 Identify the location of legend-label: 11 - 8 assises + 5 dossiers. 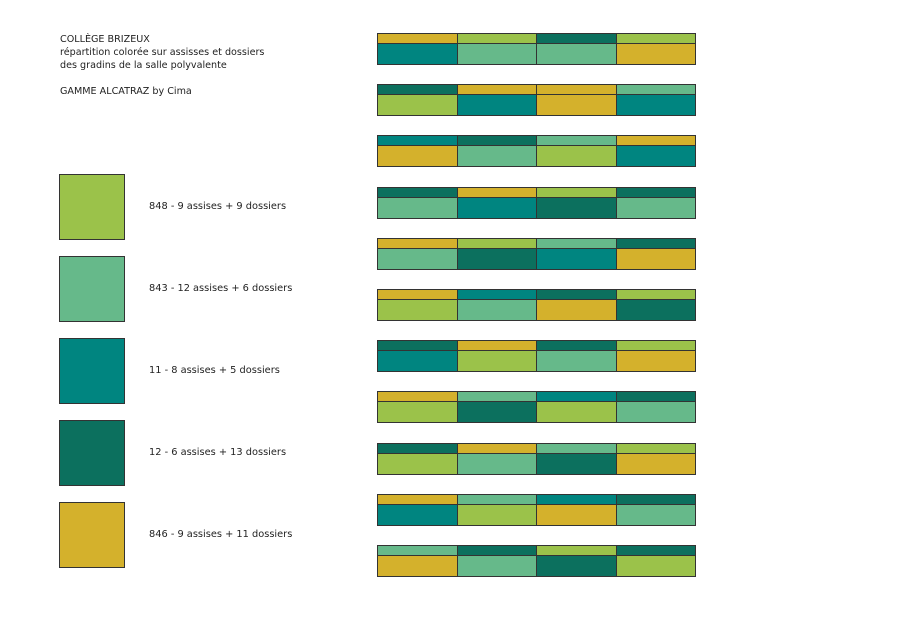
(214, 370).